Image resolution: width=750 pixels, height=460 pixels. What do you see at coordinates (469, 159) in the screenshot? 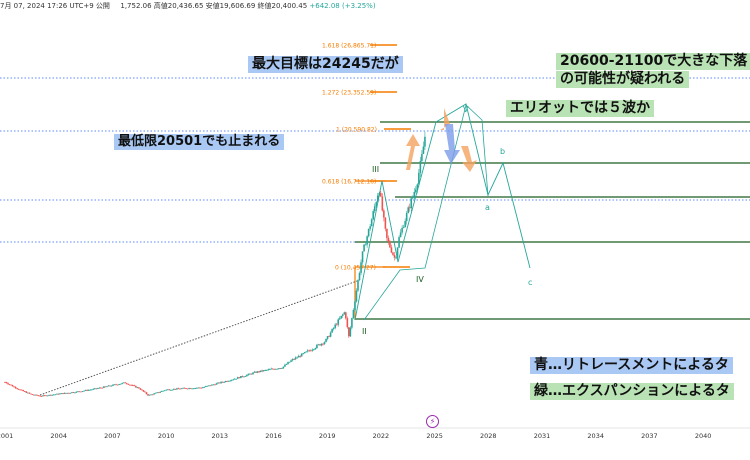
I see `arrow-down-icon` at bounding box center [469, 159].